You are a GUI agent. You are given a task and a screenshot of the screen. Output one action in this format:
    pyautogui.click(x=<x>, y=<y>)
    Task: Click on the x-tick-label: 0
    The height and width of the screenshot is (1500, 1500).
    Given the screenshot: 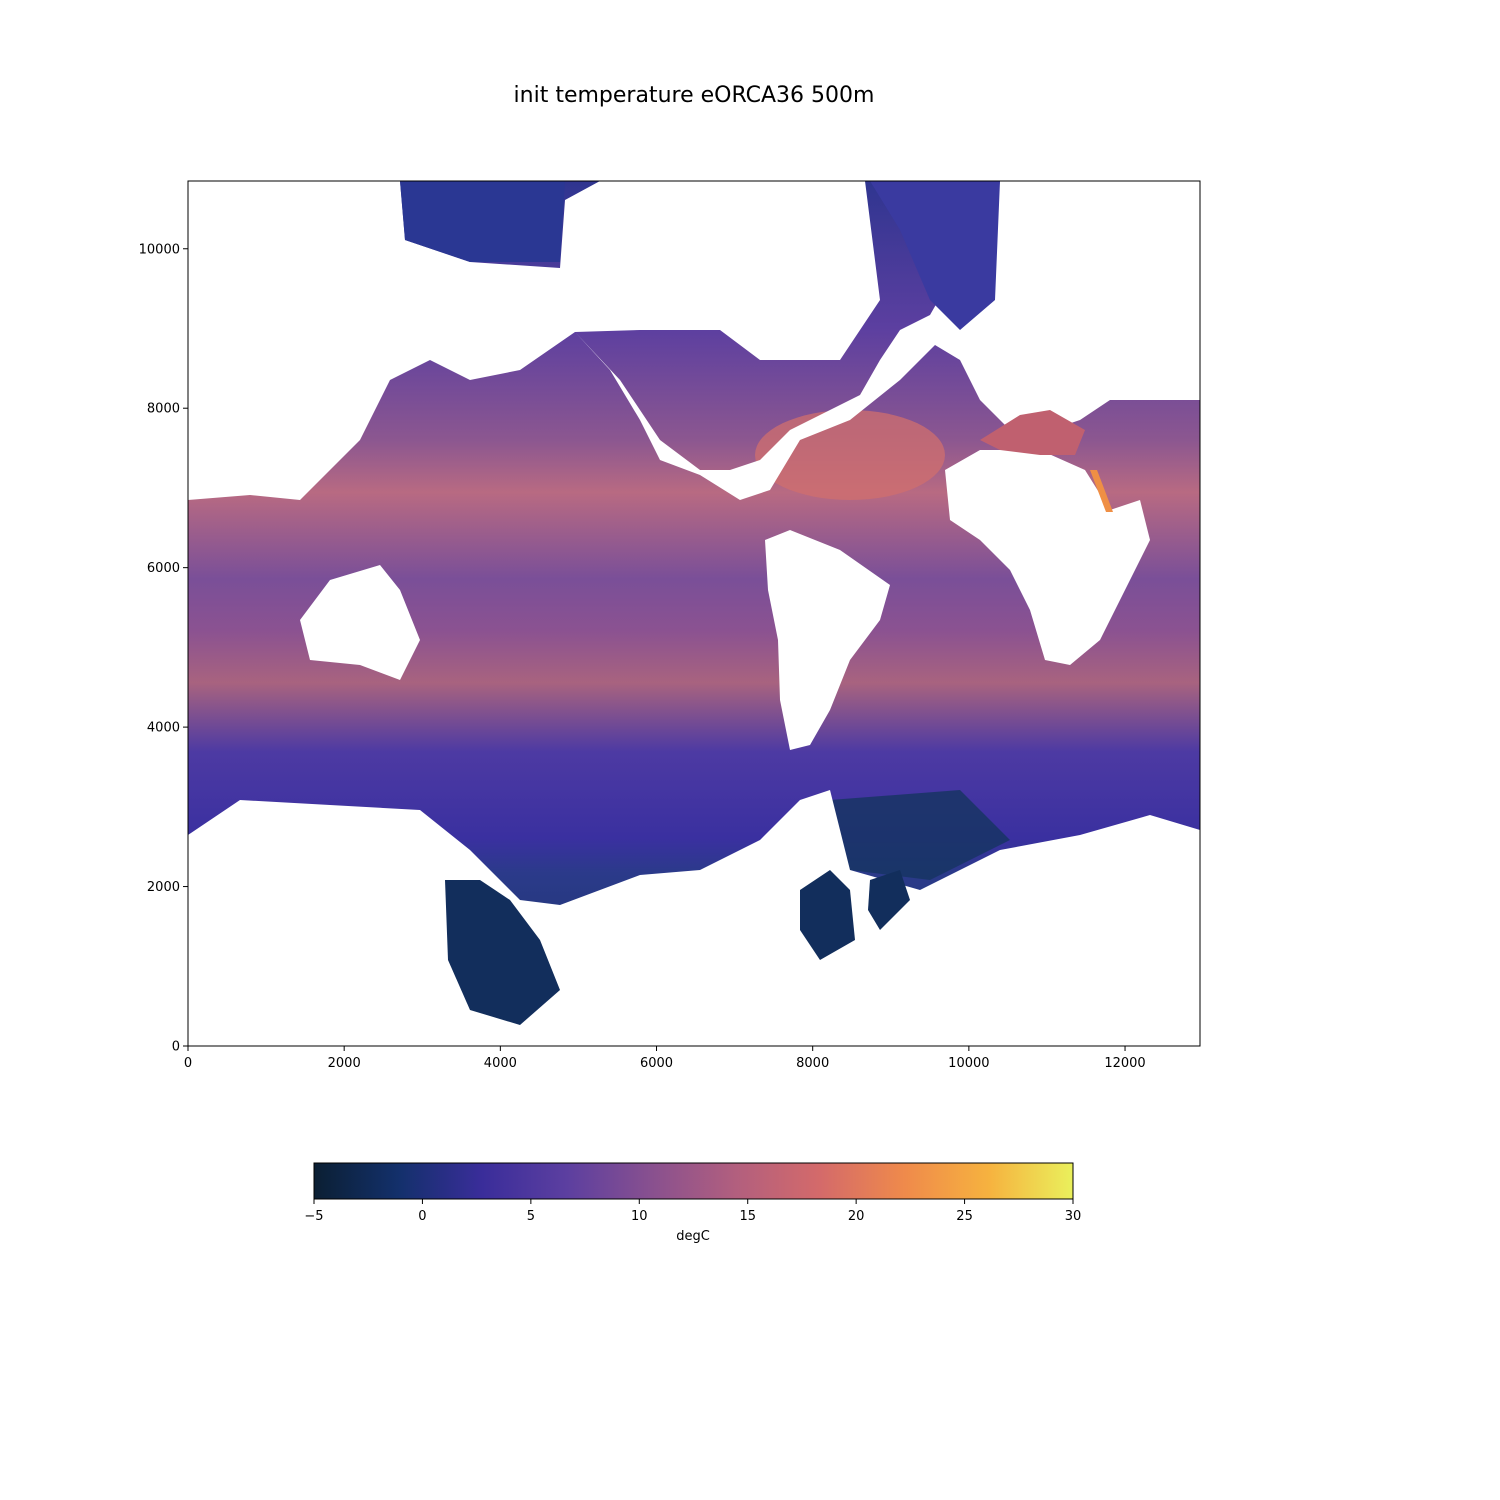 What is the action you would take?
    pyautogui.click(x=188, y=1063)
    